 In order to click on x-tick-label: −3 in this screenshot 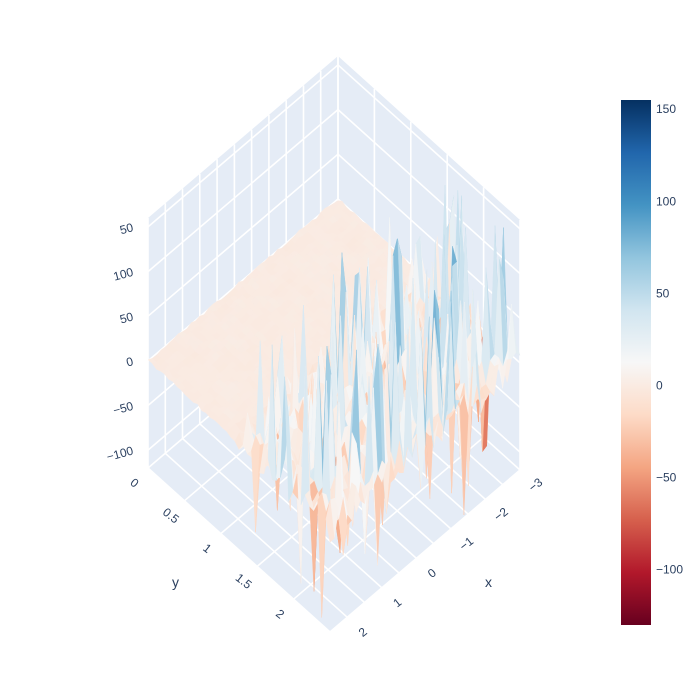, I will do `click(536, 485)`.